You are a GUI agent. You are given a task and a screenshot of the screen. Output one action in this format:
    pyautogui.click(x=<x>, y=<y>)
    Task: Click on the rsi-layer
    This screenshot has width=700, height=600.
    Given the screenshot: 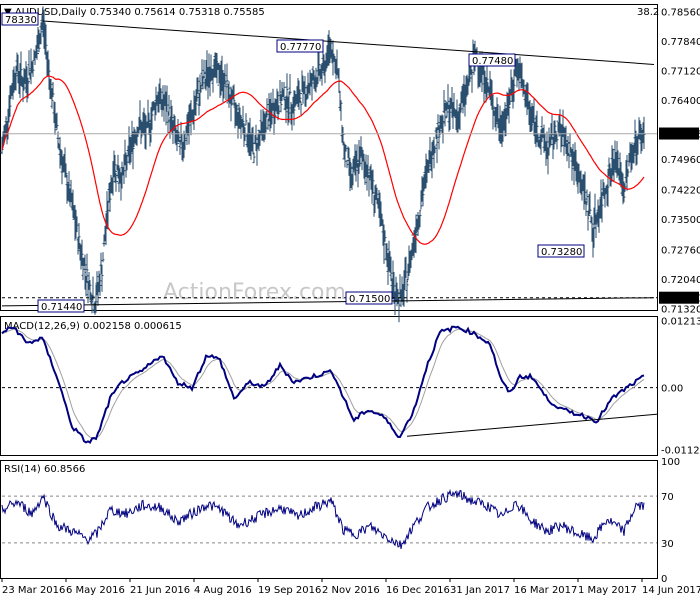 What is the action you would take?
    pyautogui.click(x=329, y=518)
    